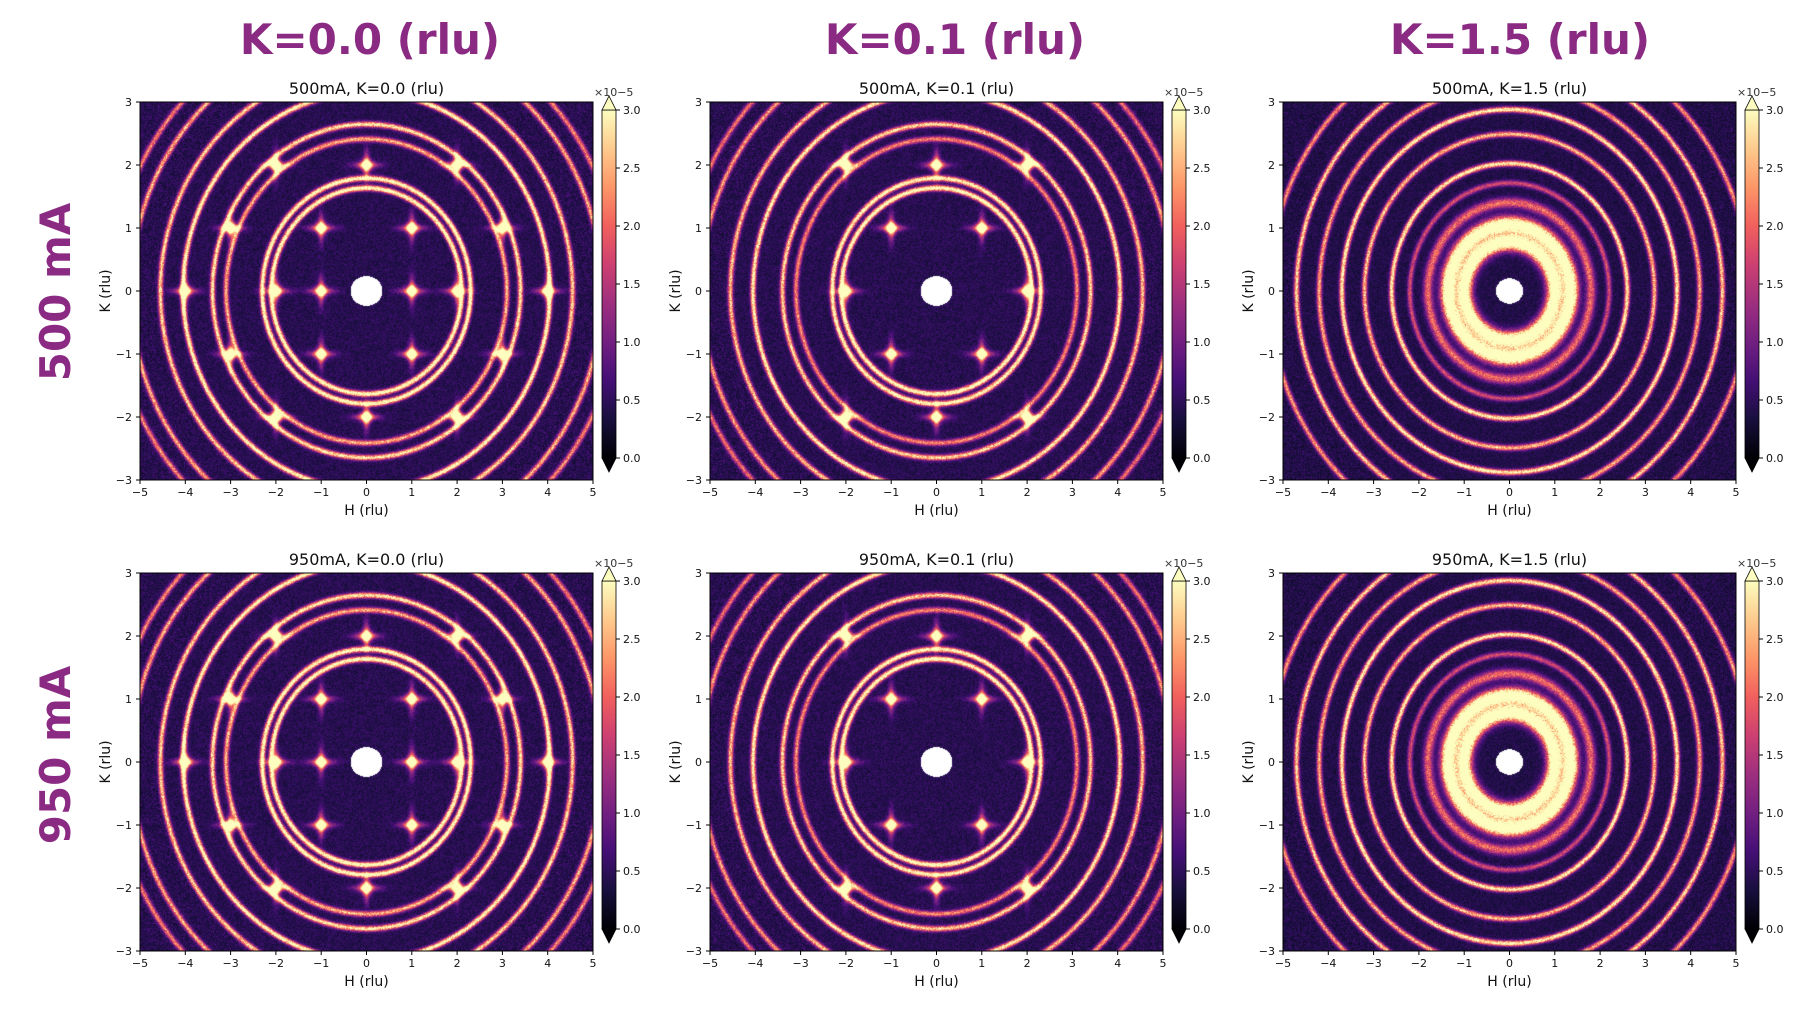  Describe the element at coordinates (366, 559) in the screenshot. I see `panel-title: 950mA, K=0.0 (rlu)` at that location.